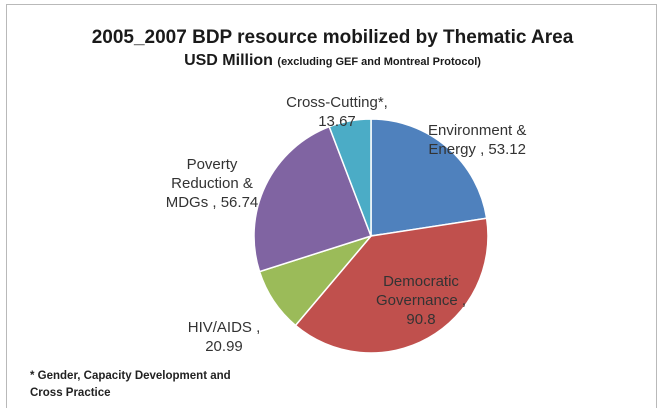  What do you see at coordinates (224, 346) in the screenshot?
I see `slice-label-line: 20.99` at bounding box center [224, 346].